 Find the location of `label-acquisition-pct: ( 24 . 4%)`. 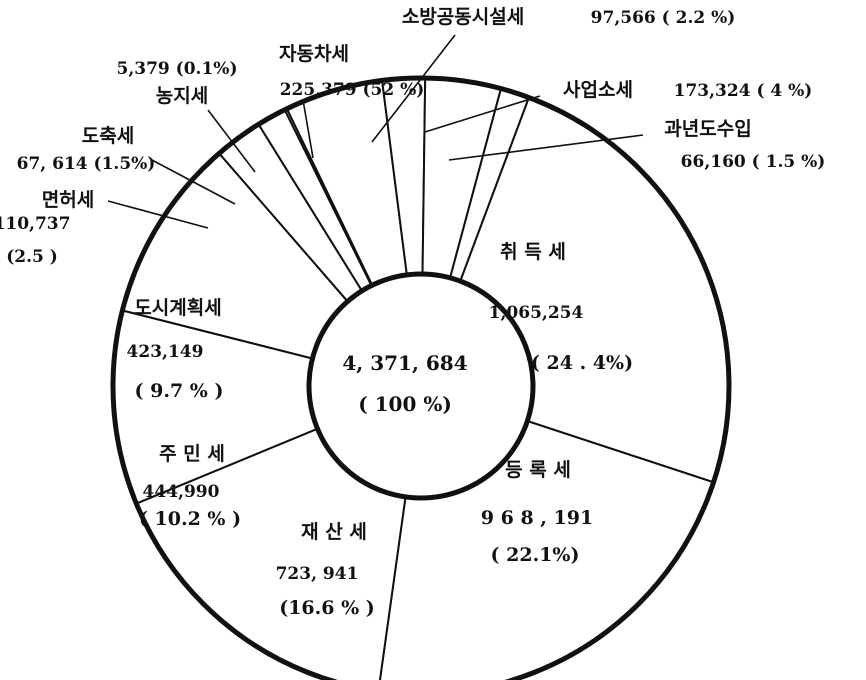

label-acquisition-pct: ( 24 . 4%) is located at coordinates (582, 363).